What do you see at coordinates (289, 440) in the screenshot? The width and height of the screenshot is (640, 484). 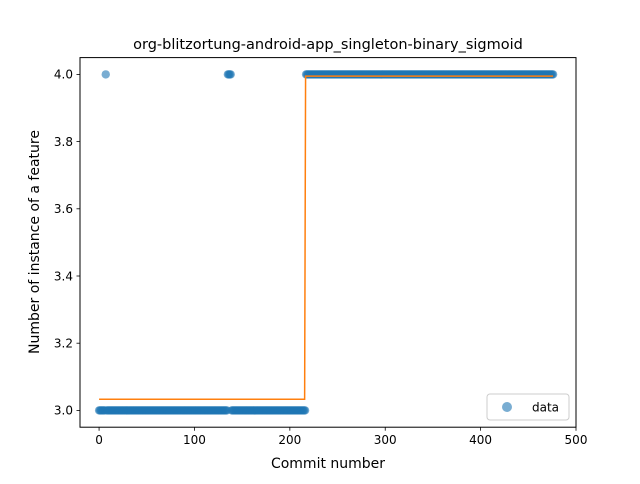 I see `x-tick-label: 200` at bounding box center [289, 440].